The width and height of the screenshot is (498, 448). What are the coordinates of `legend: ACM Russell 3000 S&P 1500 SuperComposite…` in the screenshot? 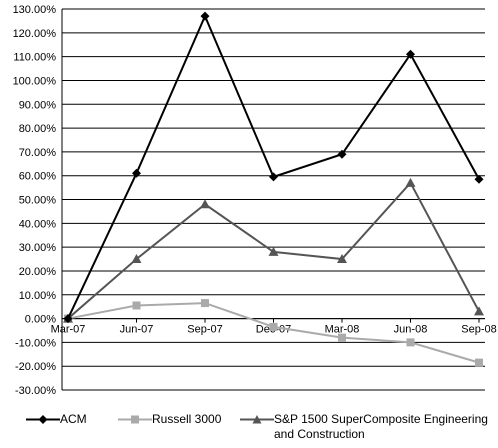 It's located at (249, 428).